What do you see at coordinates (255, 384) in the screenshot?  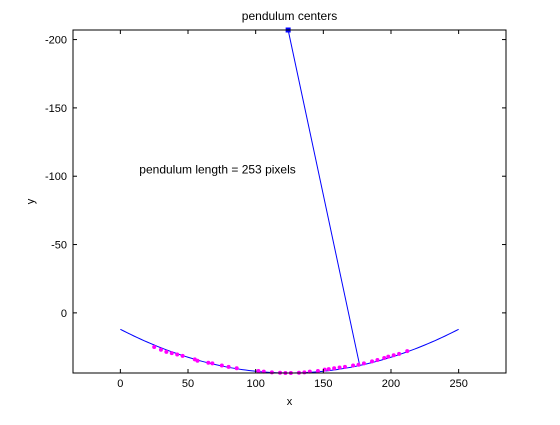 I see `x-tick-label: 100` at bounding box center [255, 384].